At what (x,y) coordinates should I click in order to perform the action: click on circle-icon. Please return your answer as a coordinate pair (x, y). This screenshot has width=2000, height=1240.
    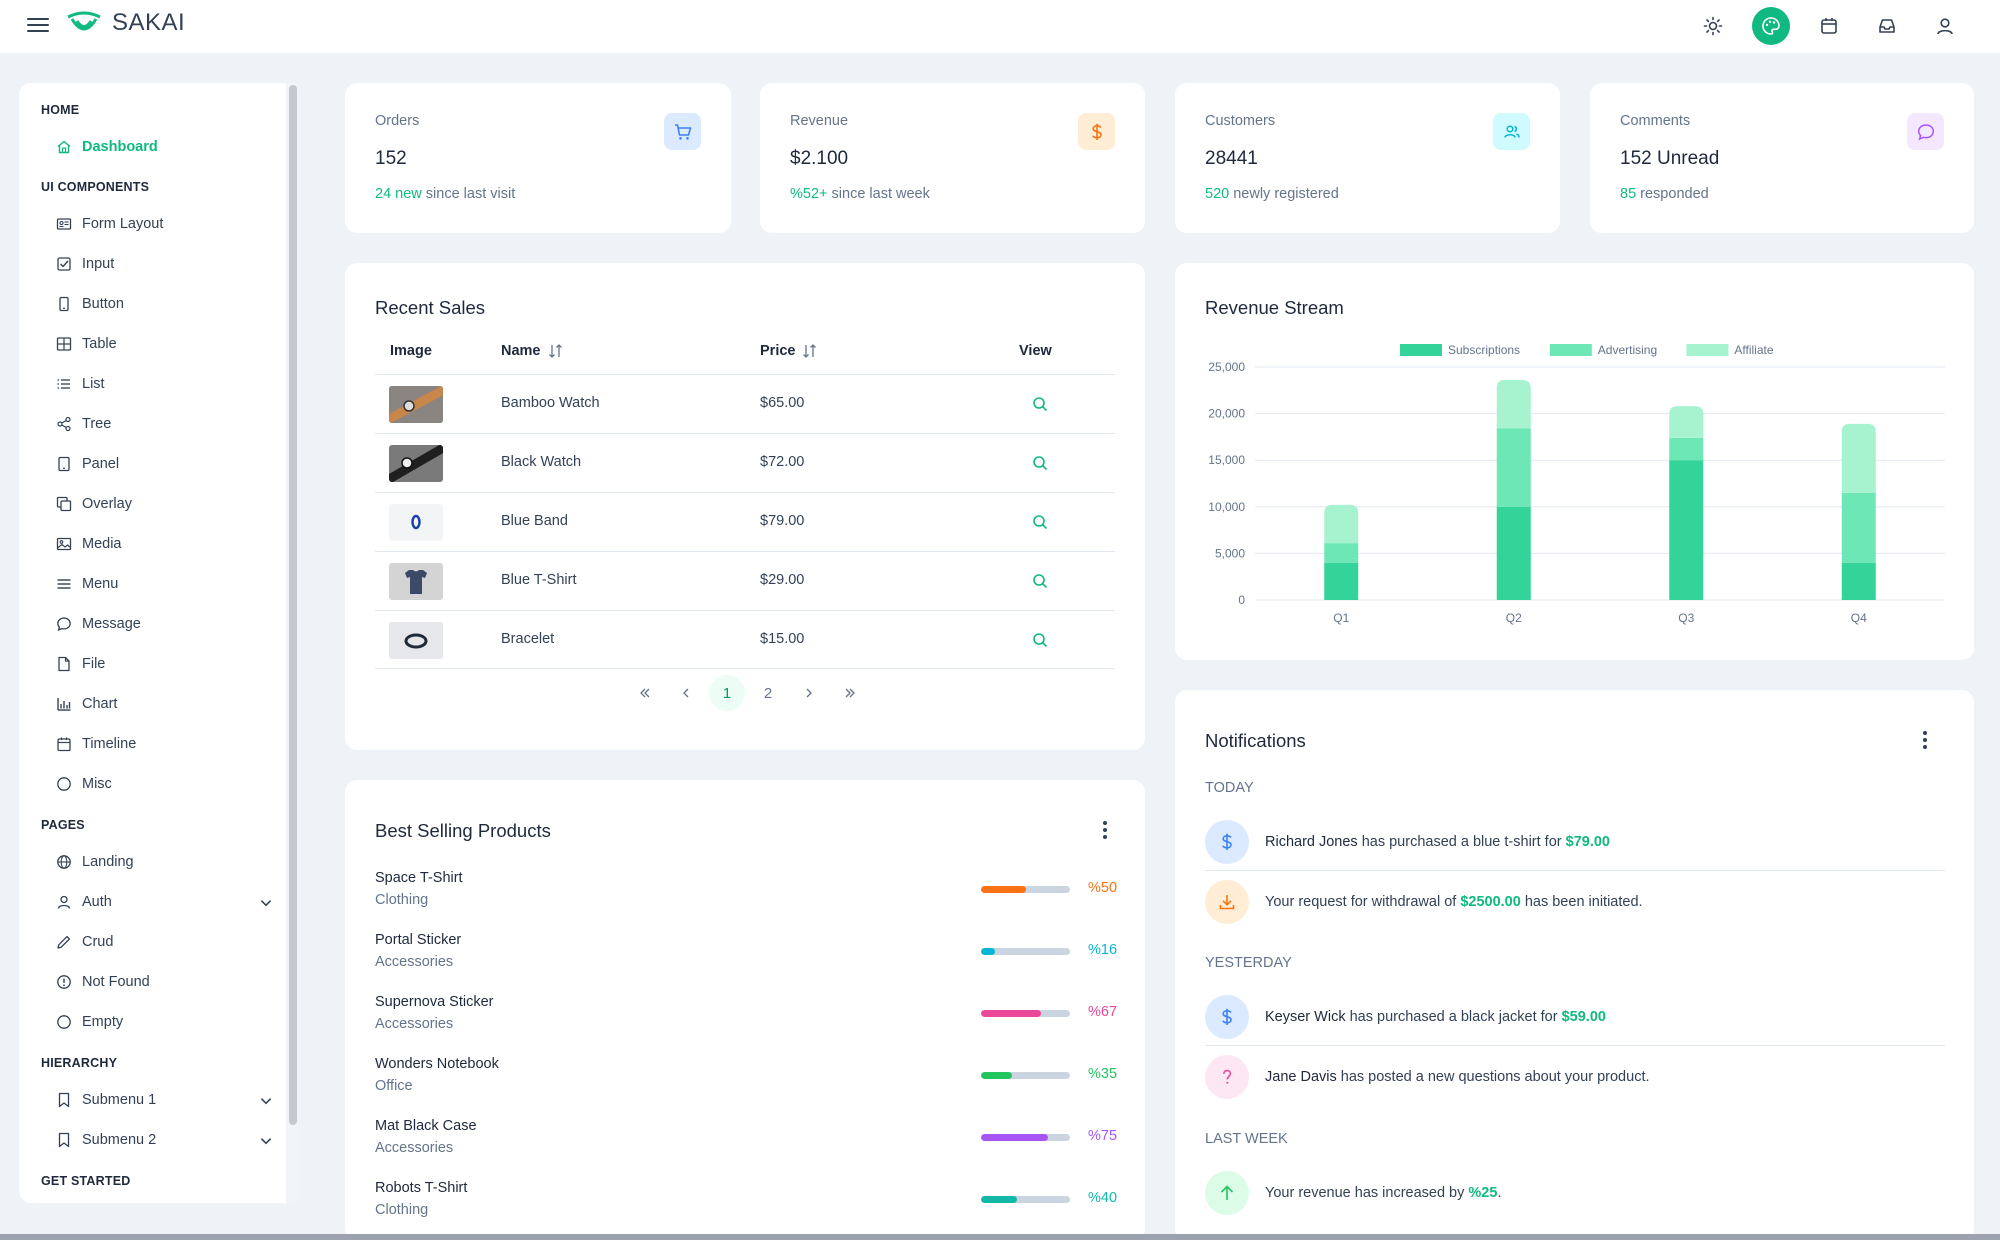
    Looking at the image, I should click on (64, 1022).